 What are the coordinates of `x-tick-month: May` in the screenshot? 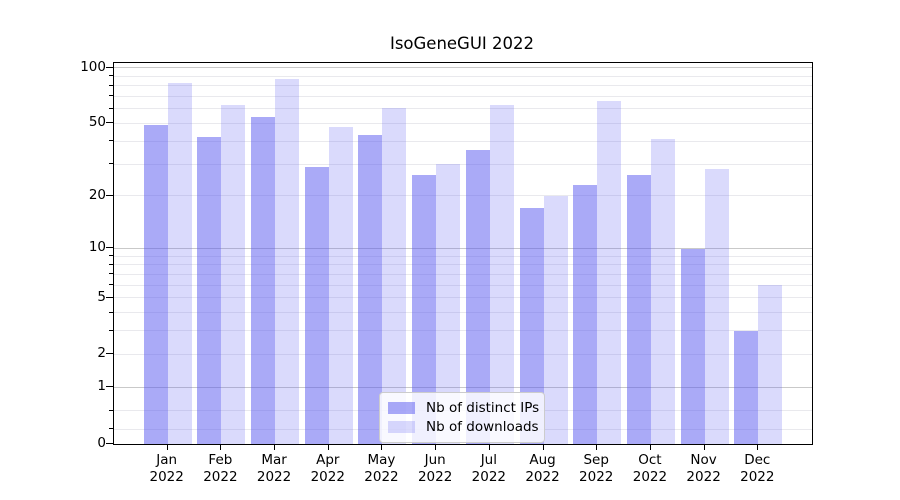 It's located at (381, 460).